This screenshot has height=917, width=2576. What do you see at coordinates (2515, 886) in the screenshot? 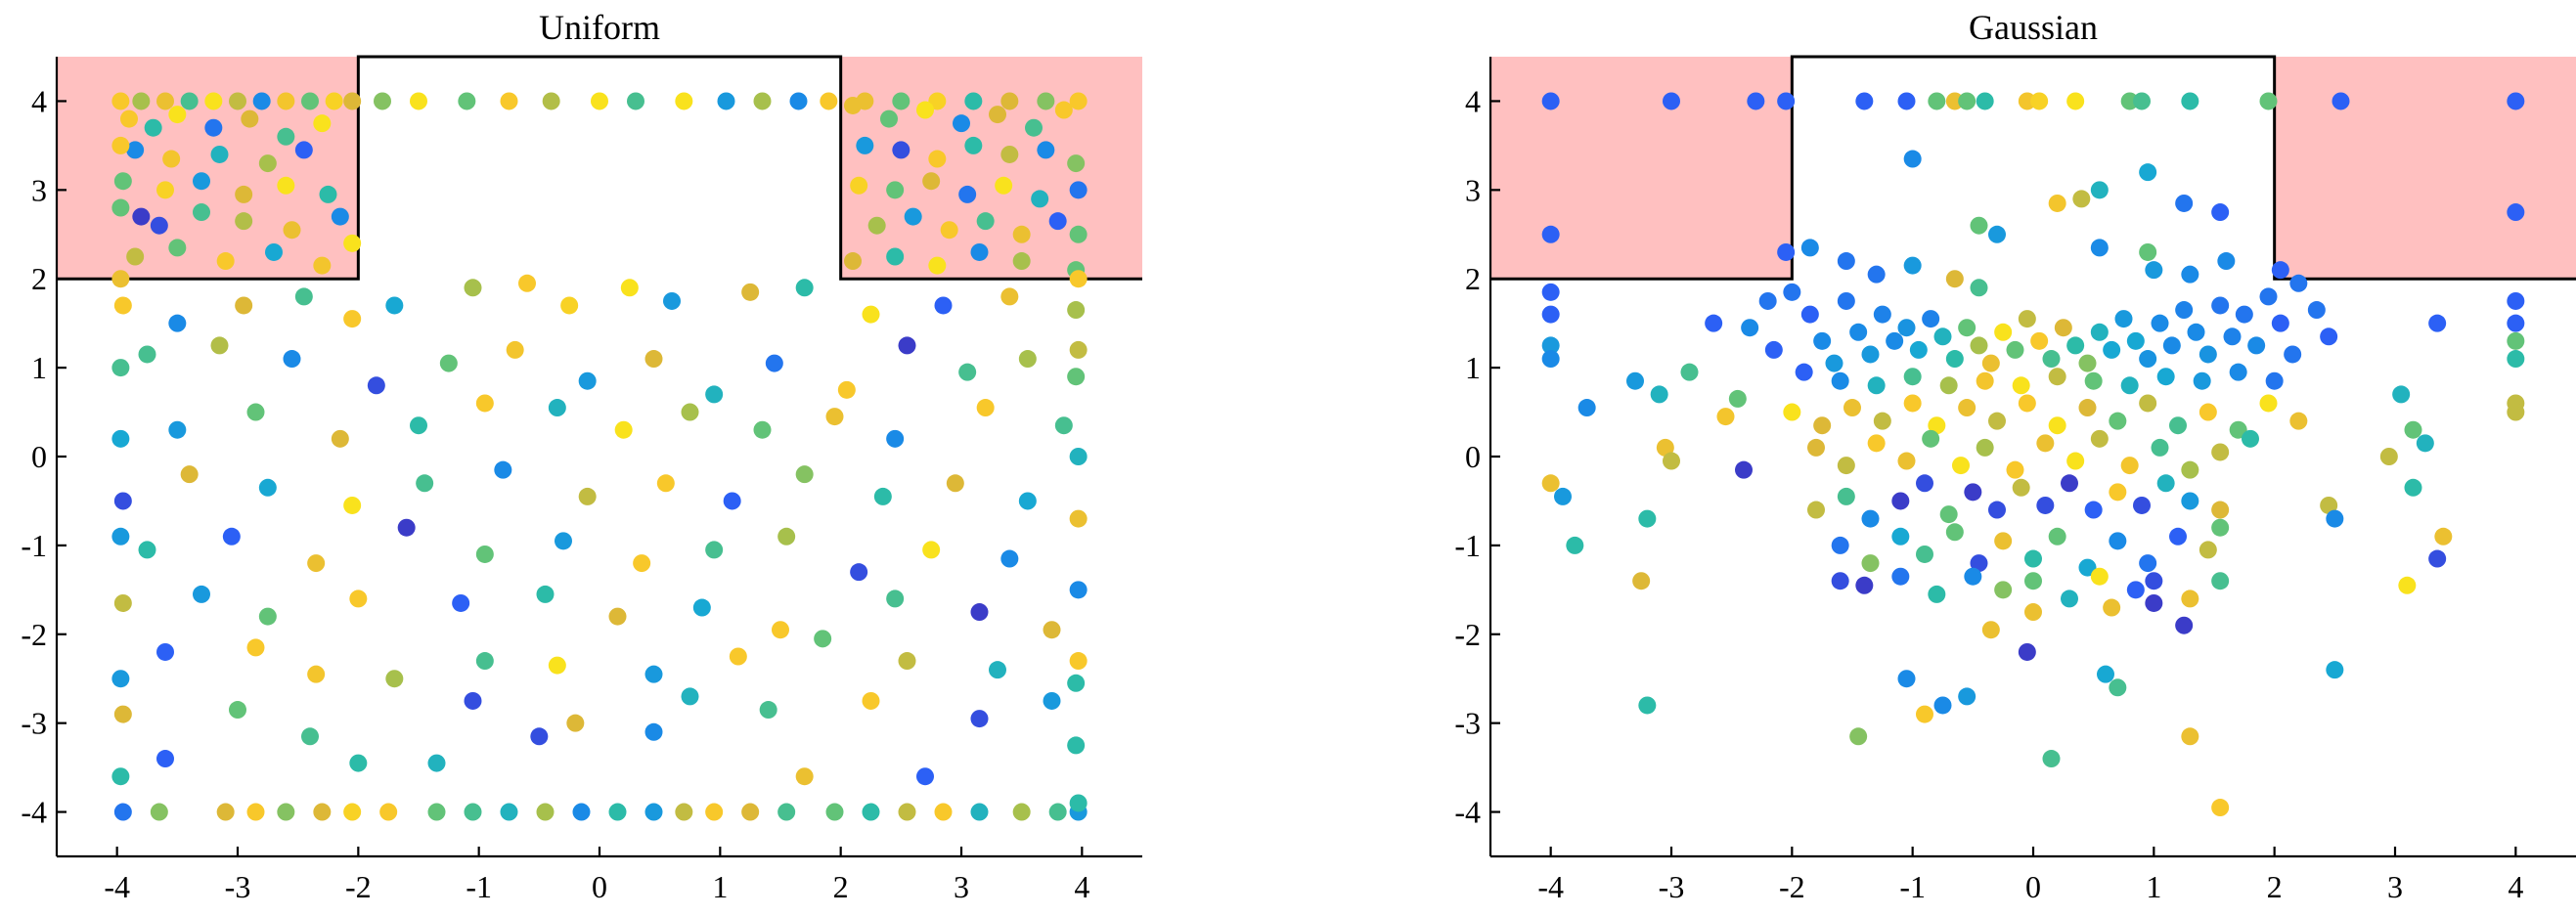
I see `x-tick-label: 4` at bounding box center [2515, 886].